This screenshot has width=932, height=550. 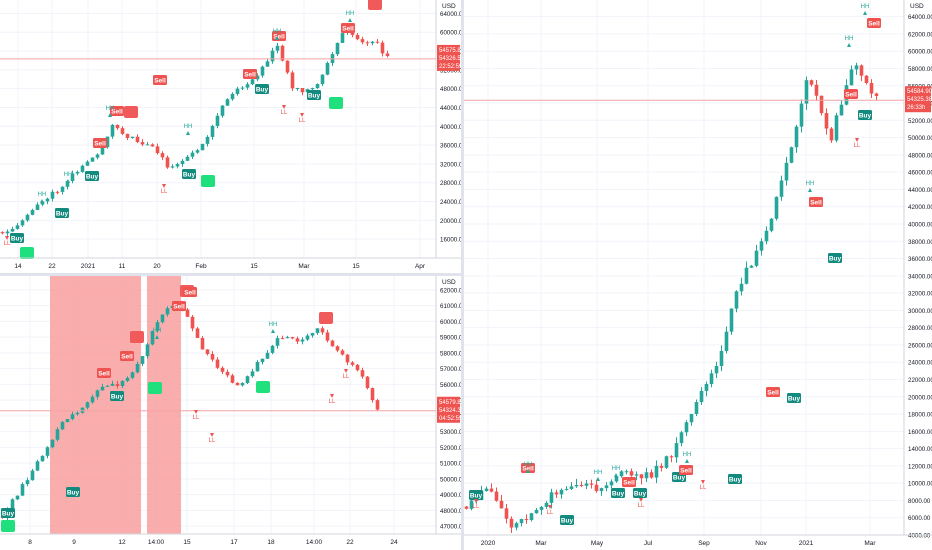 What do you see at coordinates (356, 266) in the screenshot?
I see `time-tick-label: 15` at bounding box center [356, 266].